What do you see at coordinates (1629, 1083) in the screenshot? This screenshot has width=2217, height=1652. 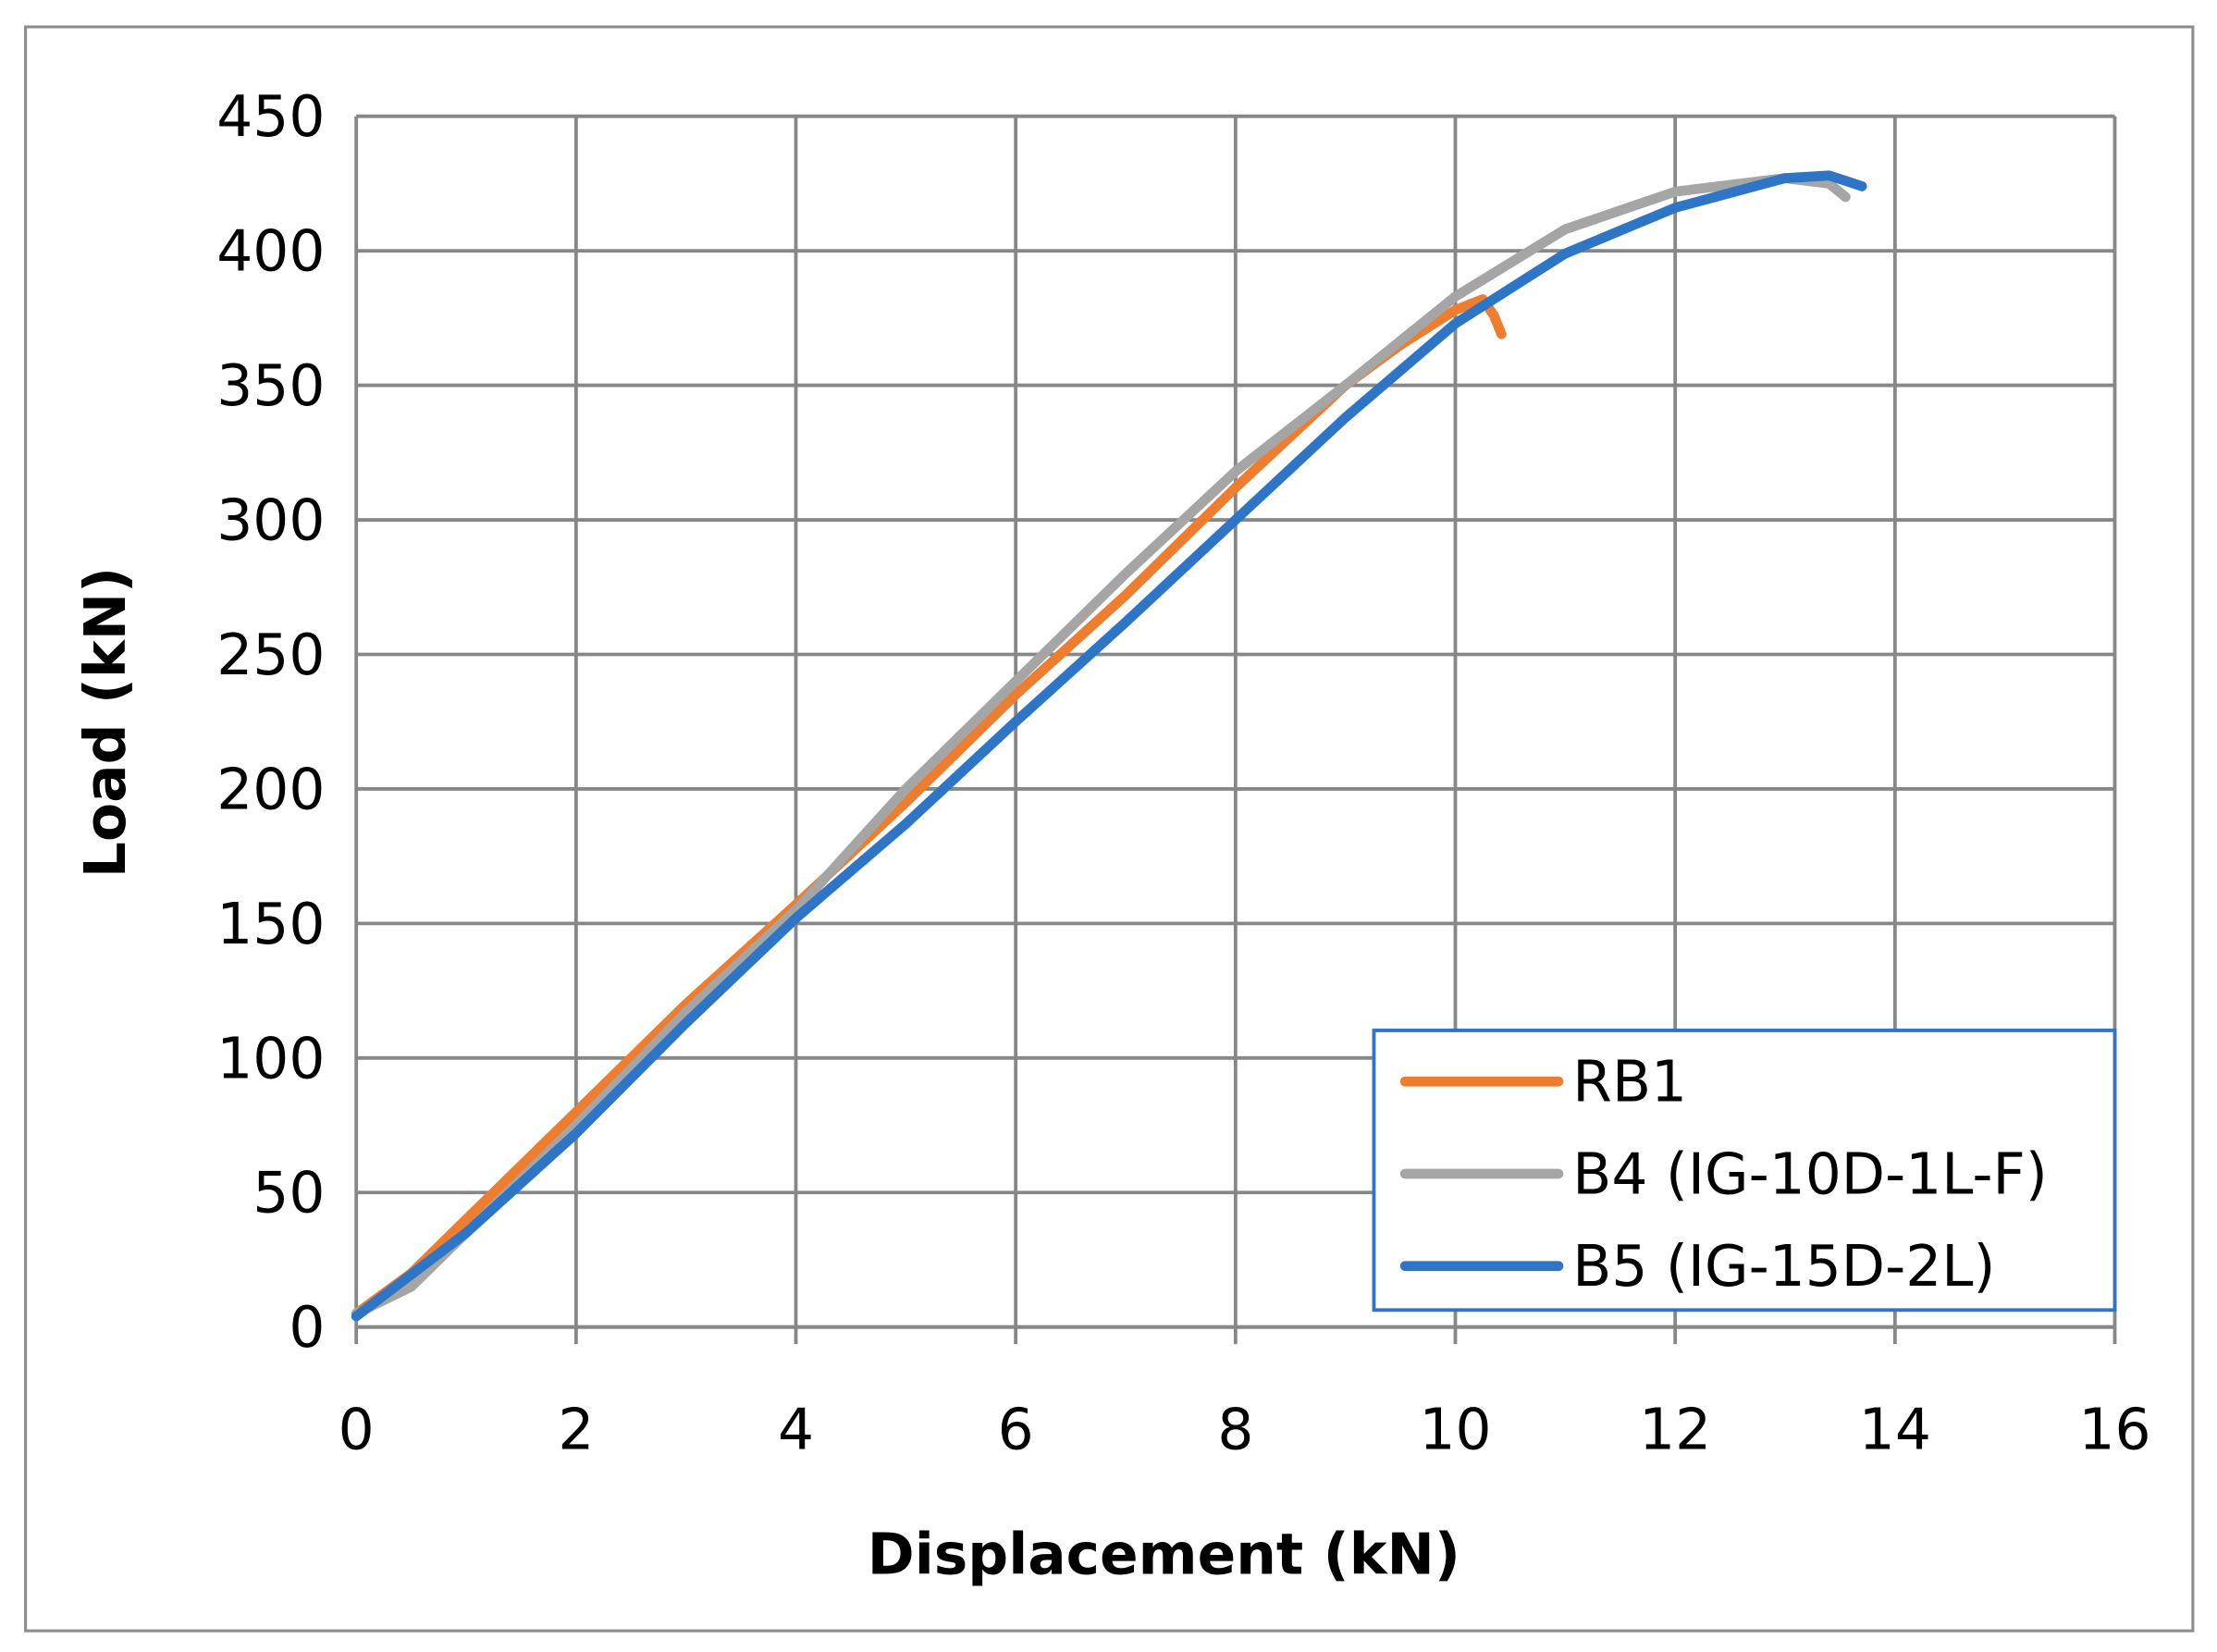 I see `legend-label: RB1` at bounding box center [1629, 1083].